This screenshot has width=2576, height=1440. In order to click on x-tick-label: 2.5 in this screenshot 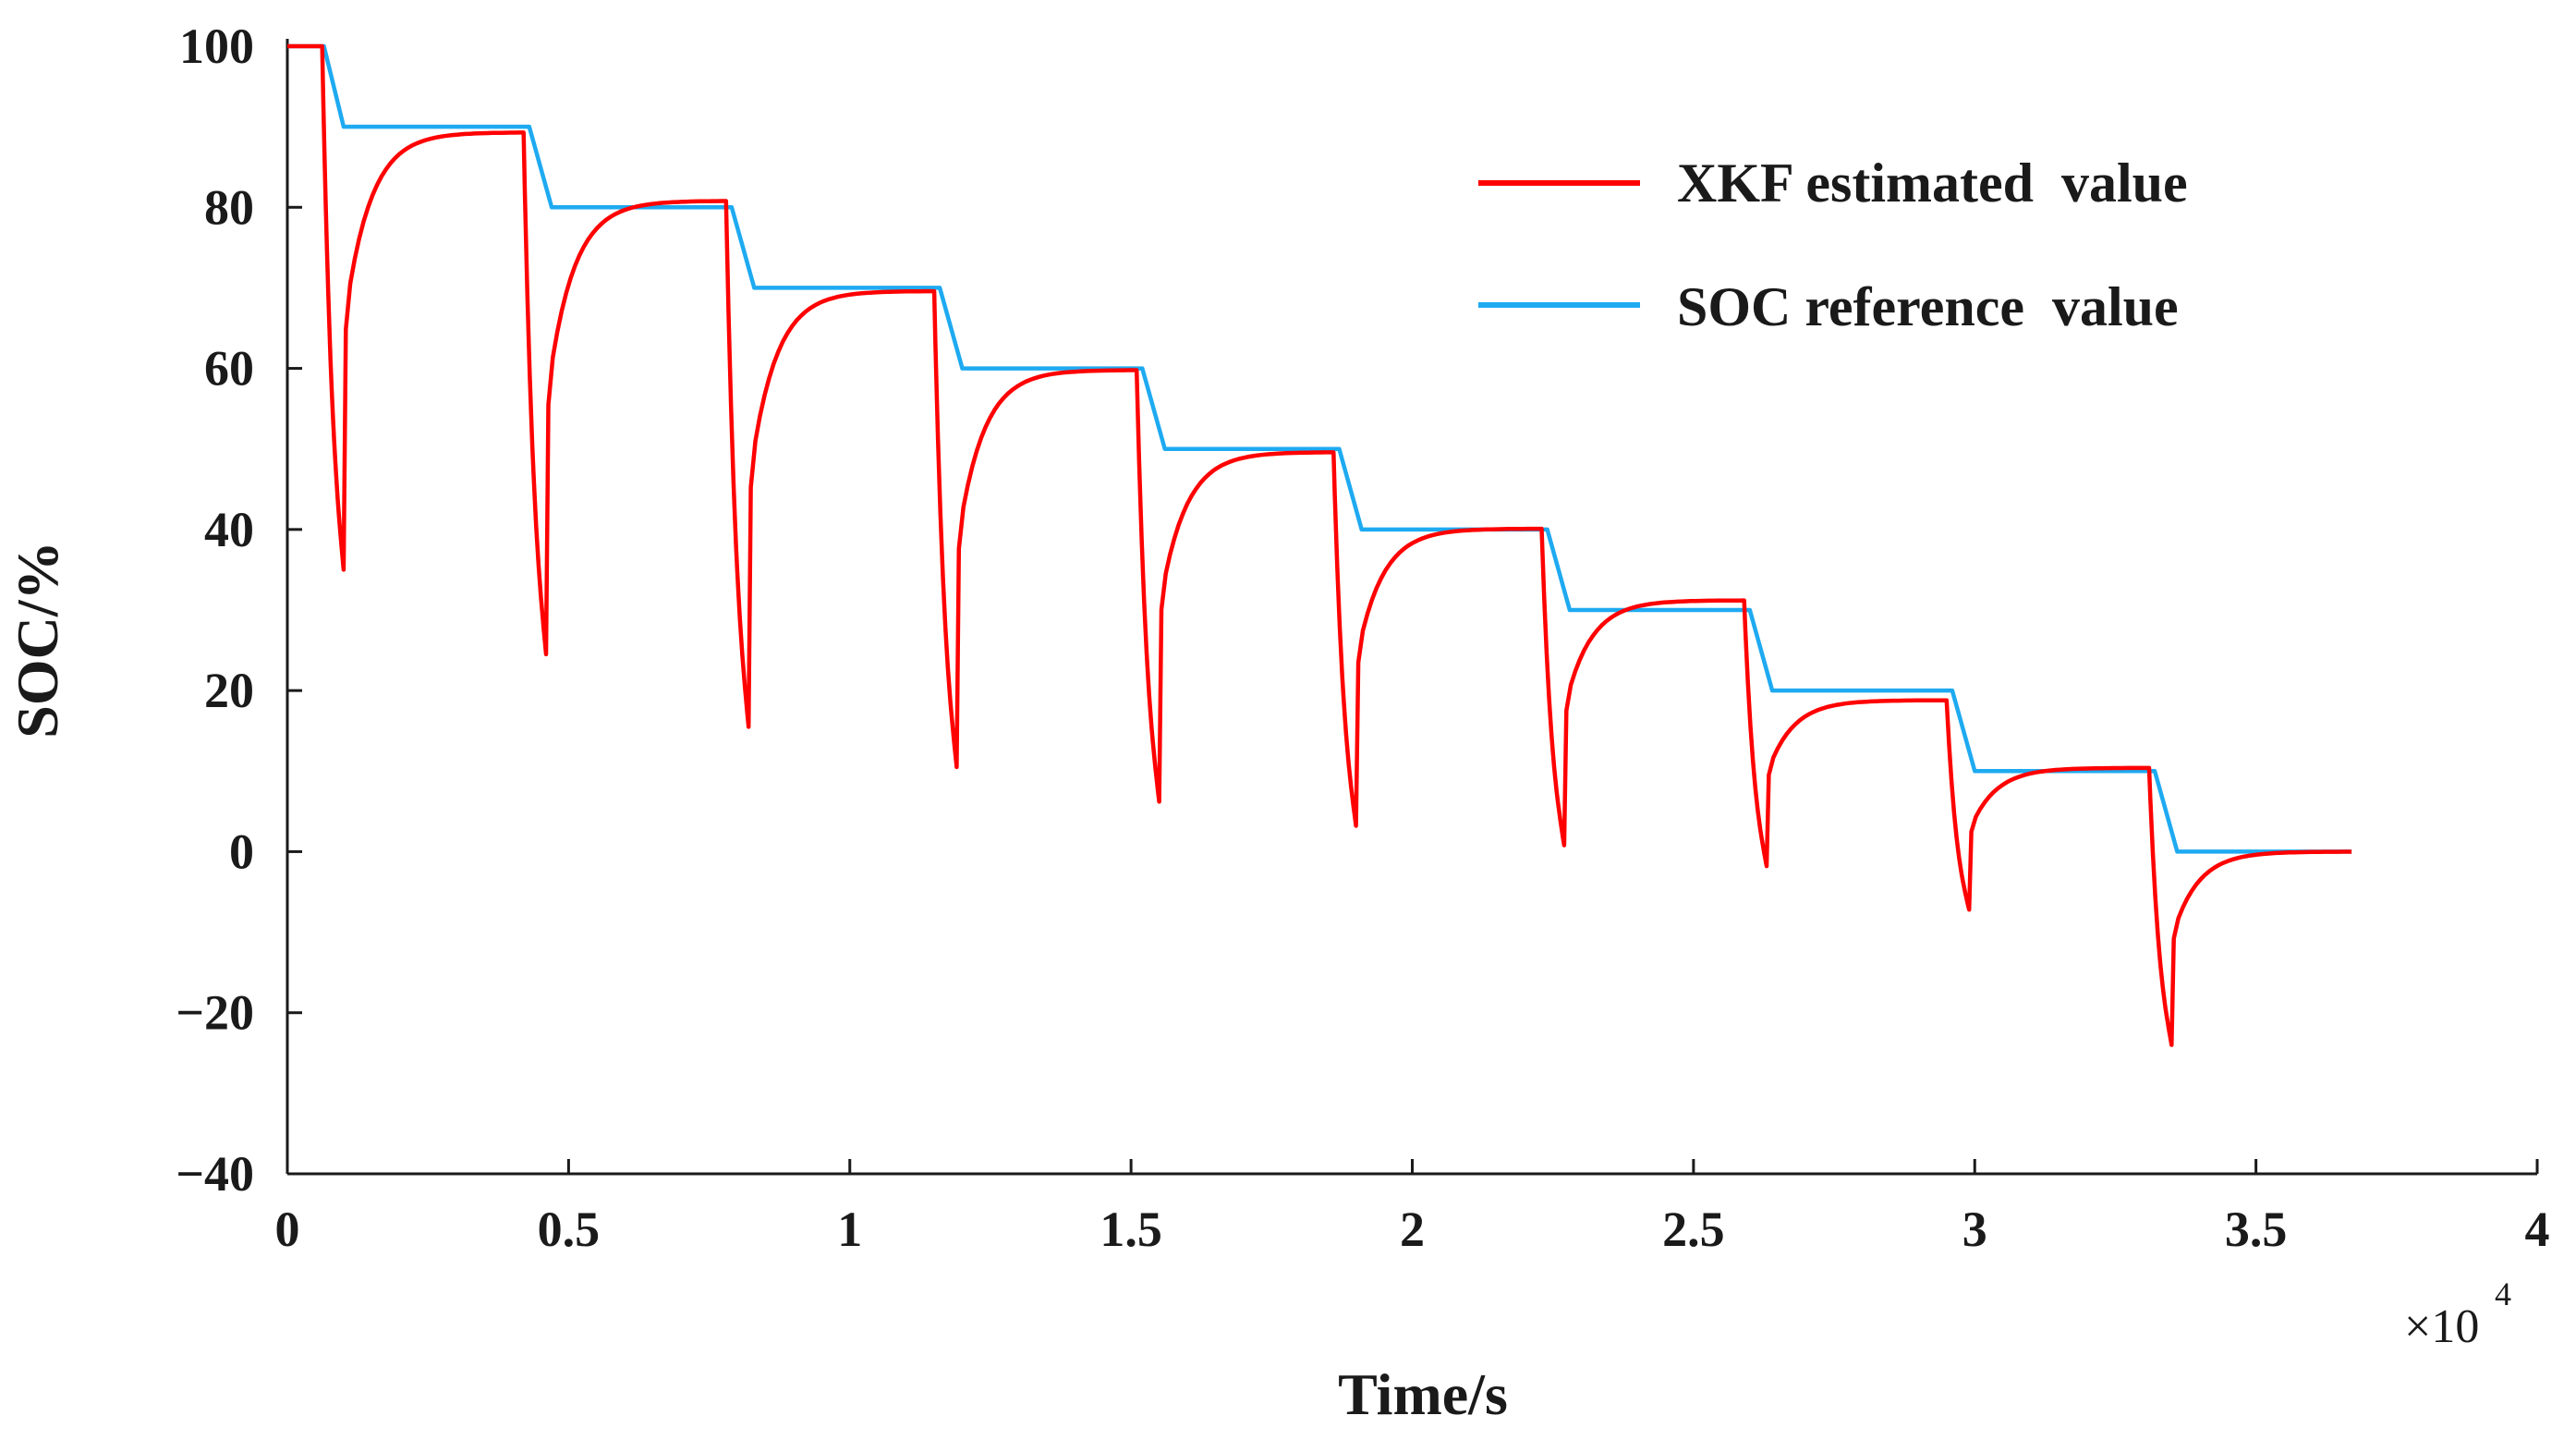, I will do `click(1693, 1229)`.